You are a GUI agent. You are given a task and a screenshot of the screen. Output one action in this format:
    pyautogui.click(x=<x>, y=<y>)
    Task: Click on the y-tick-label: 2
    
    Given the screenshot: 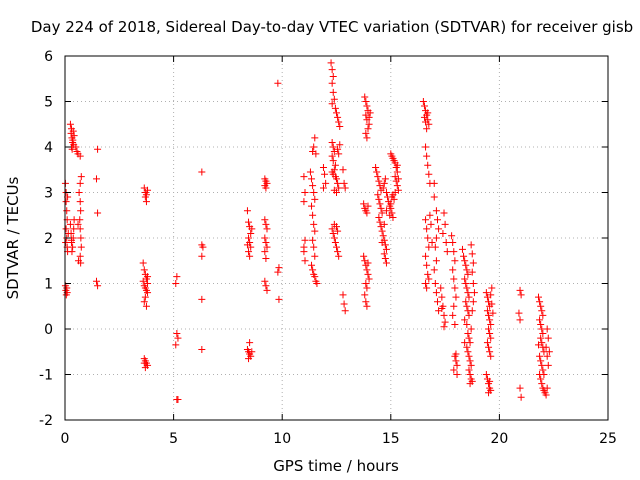 What is the action you would take?
    pyautogui.click(x=48, y=239)
    